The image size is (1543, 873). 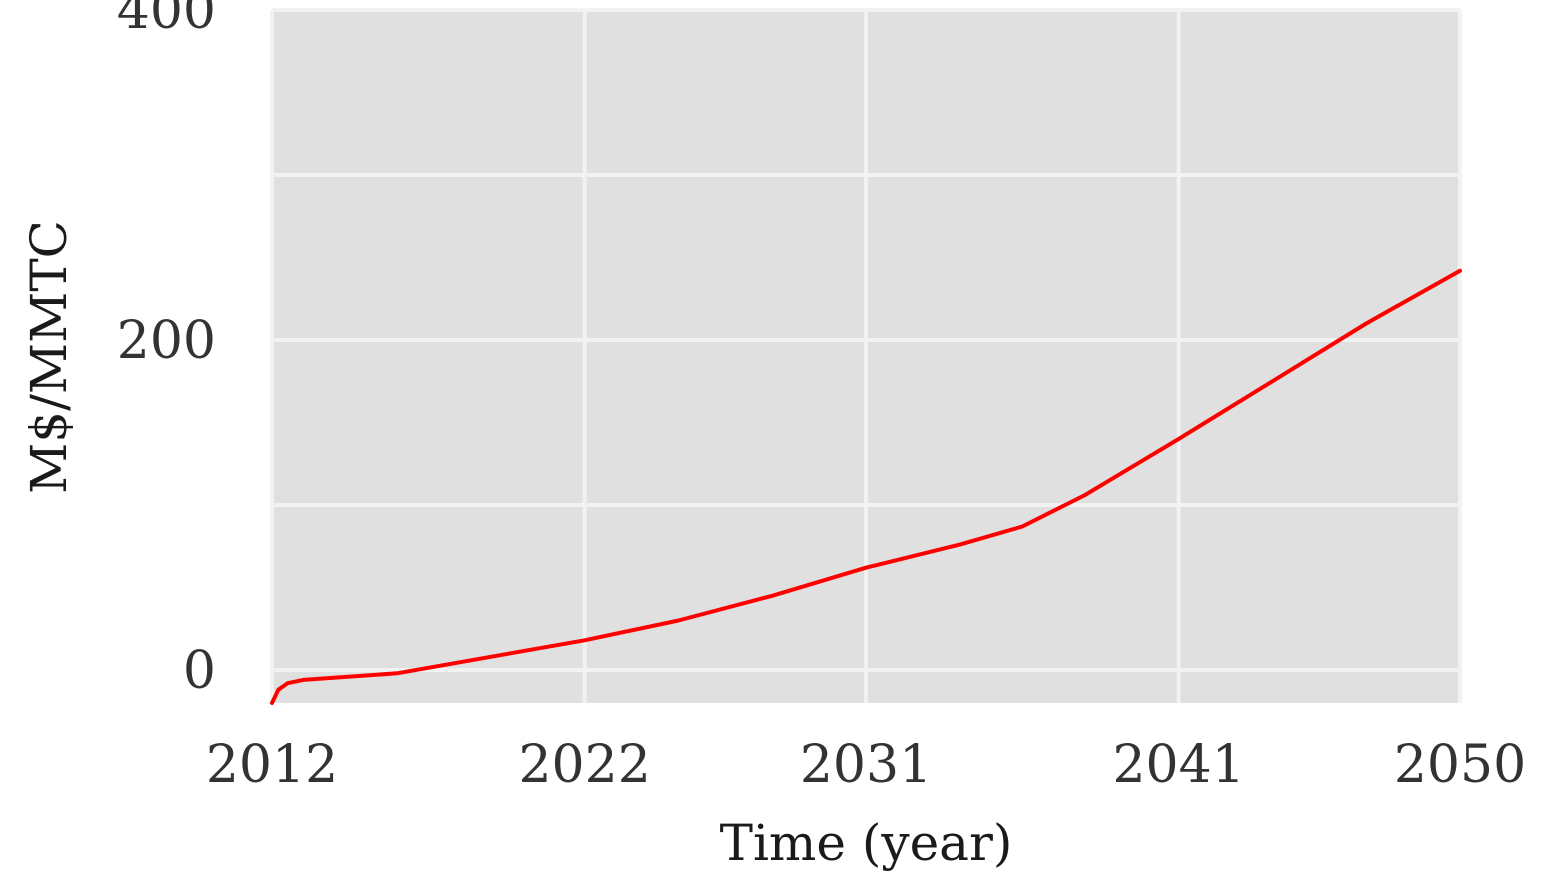 I want to click on y-tick-label: 200, so click(x=166, y=341).